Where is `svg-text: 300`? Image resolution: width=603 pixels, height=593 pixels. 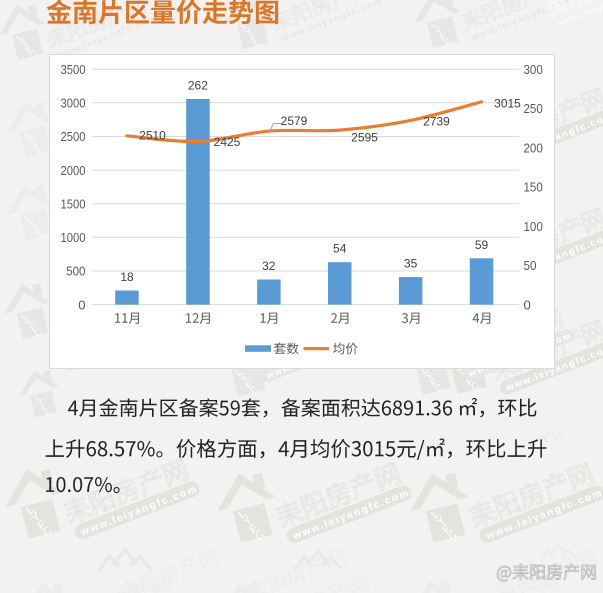
svg-text: 300 is located at coordinates (533, 69).